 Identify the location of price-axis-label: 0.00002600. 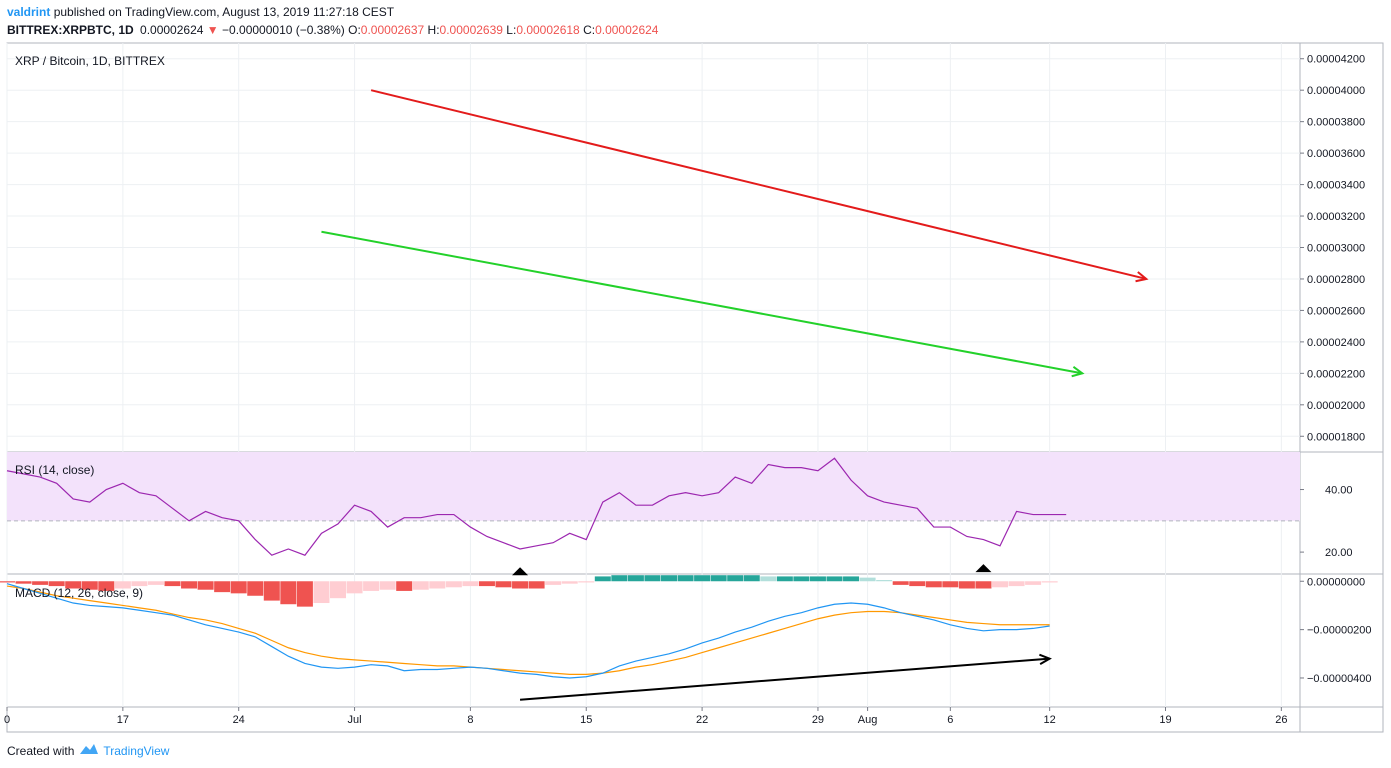
(1336, 311).